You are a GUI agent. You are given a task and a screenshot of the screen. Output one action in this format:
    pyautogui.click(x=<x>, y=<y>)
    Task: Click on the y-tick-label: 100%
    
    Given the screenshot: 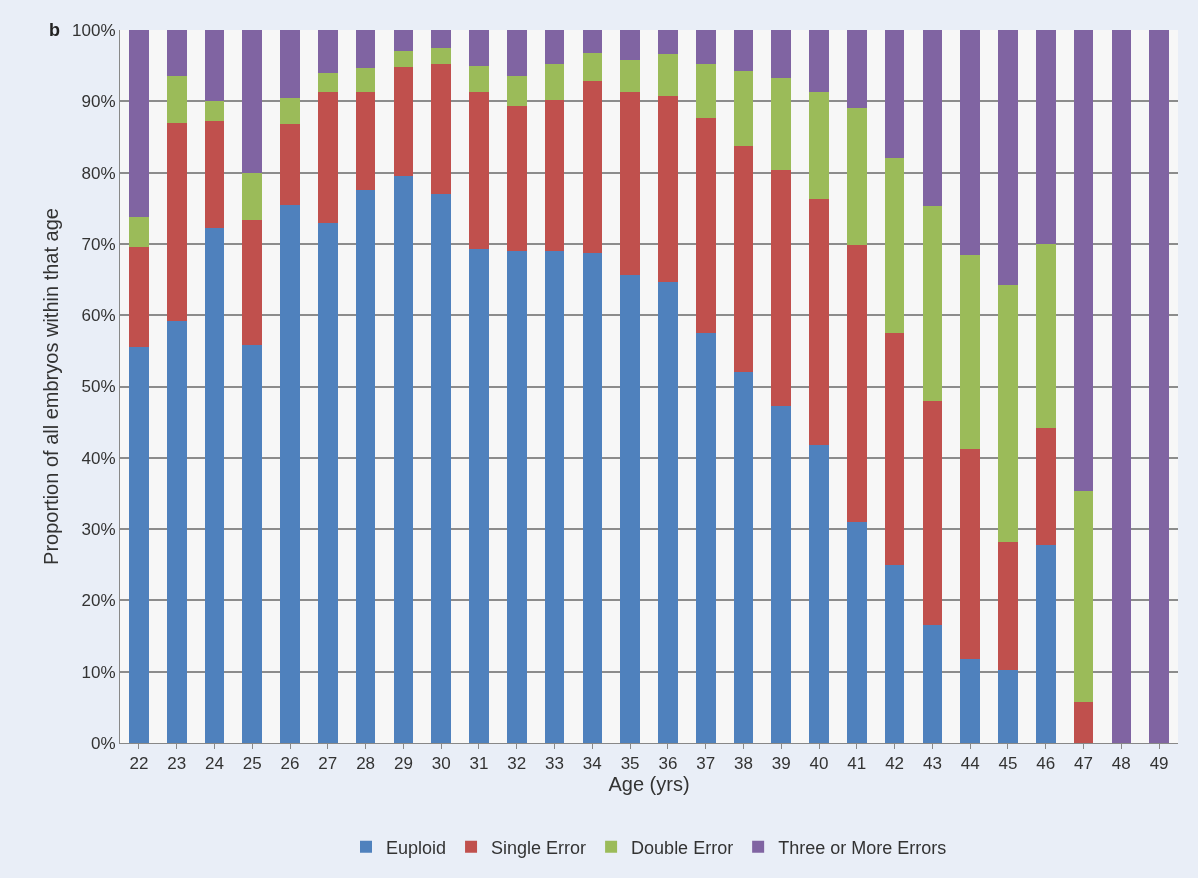 What is the action you would take?
    pyautogui.click(x=94, y=30)
    